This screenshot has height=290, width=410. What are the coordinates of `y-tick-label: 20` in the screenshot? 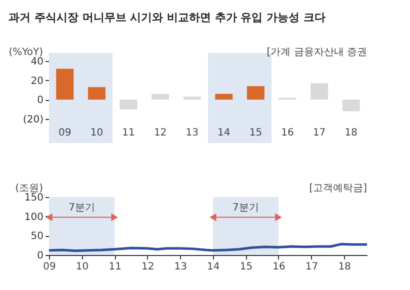 It's located at (37, 81).